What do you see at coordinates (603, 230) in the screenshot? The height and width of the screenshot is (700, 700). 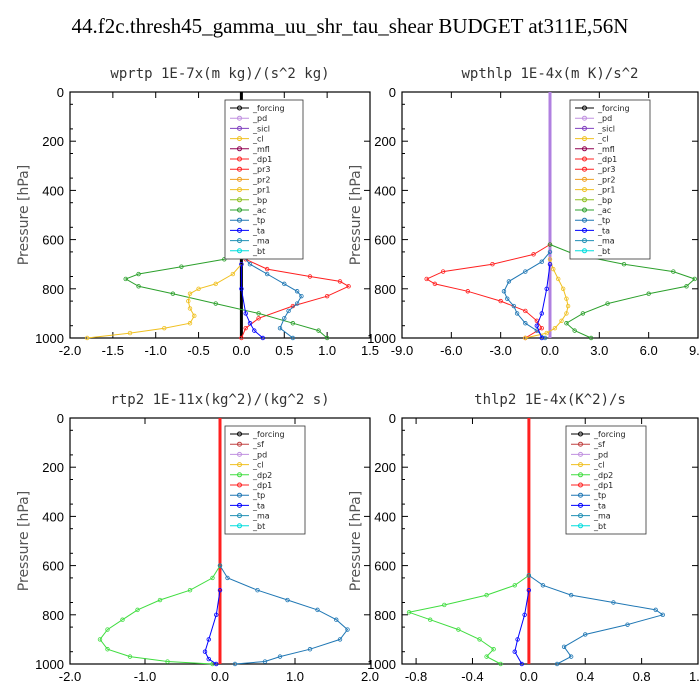 I see `legend-label: _ta` at bounding box center [603, 230].